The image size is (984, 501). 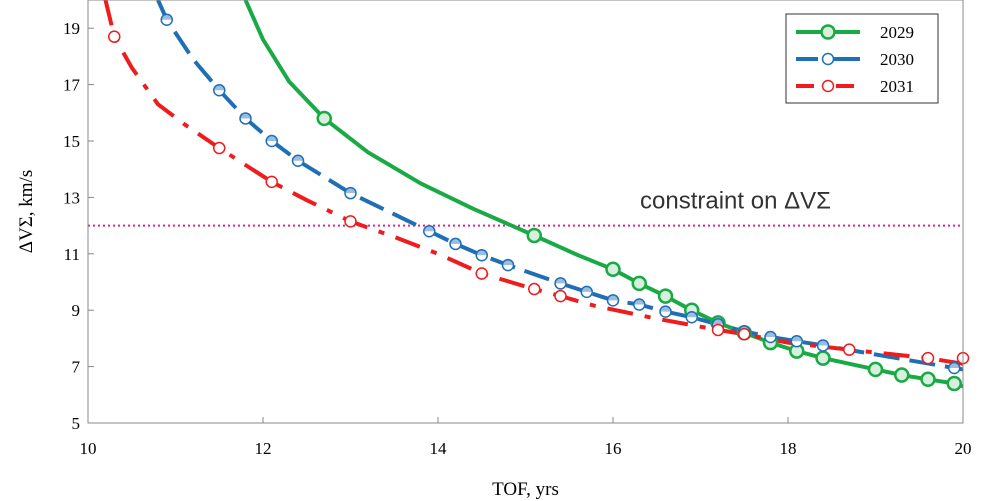 What do you see at coordinates (72, 254) in the screenshot?
I see `y-tick-label: 11` at bounding box center [72, 254].